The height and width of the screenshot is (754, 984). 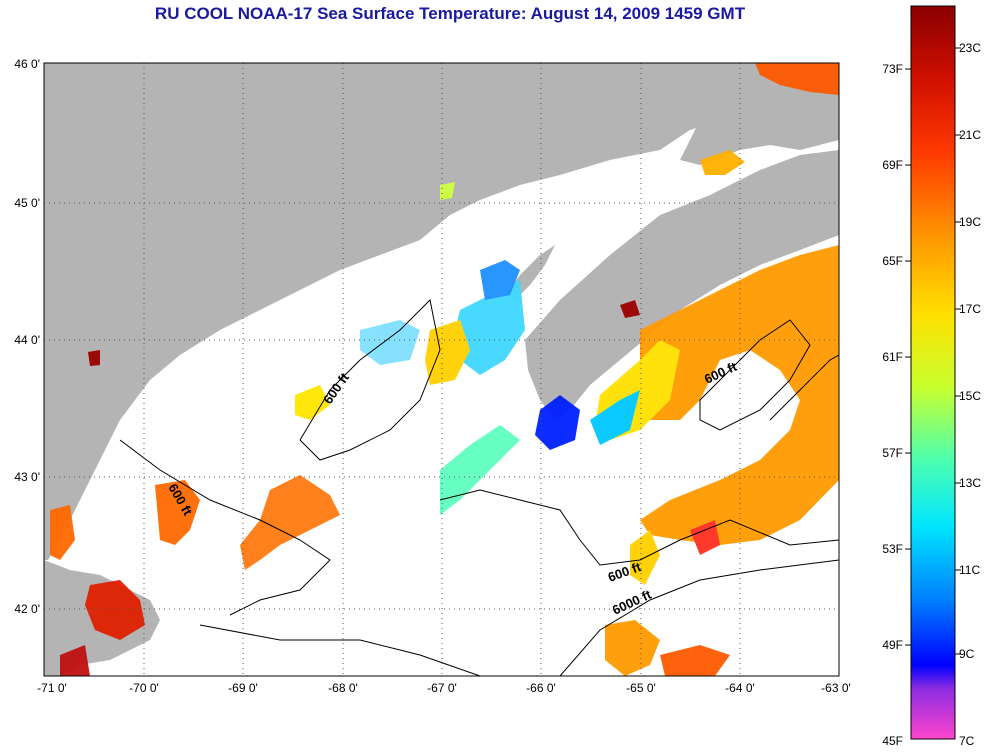 I want to click on colorbar-c-label: 15C, so click(x=970, y=396).